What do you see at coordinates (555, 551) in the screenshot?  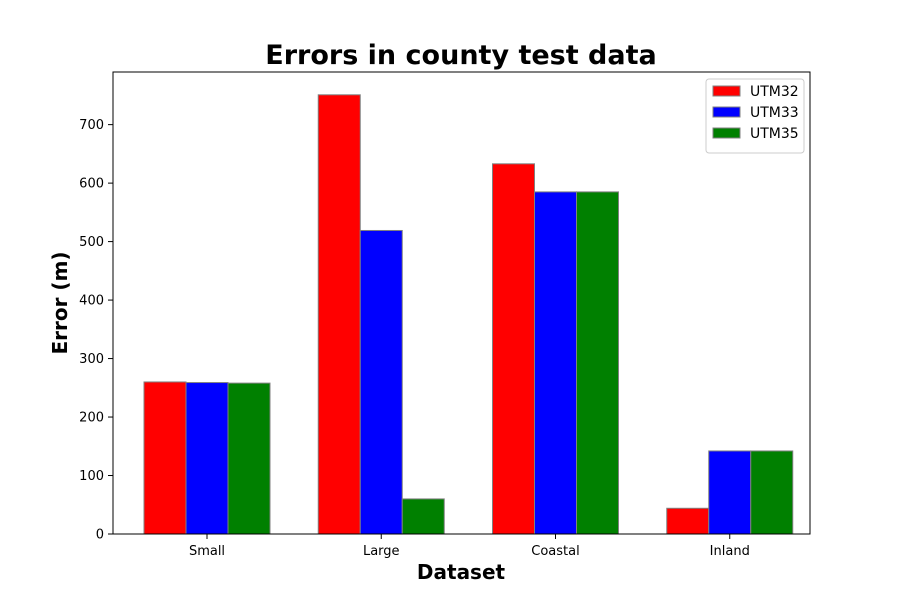 I see `x-tick-label-coastal: Coastal` at bounding box center [555, 551].